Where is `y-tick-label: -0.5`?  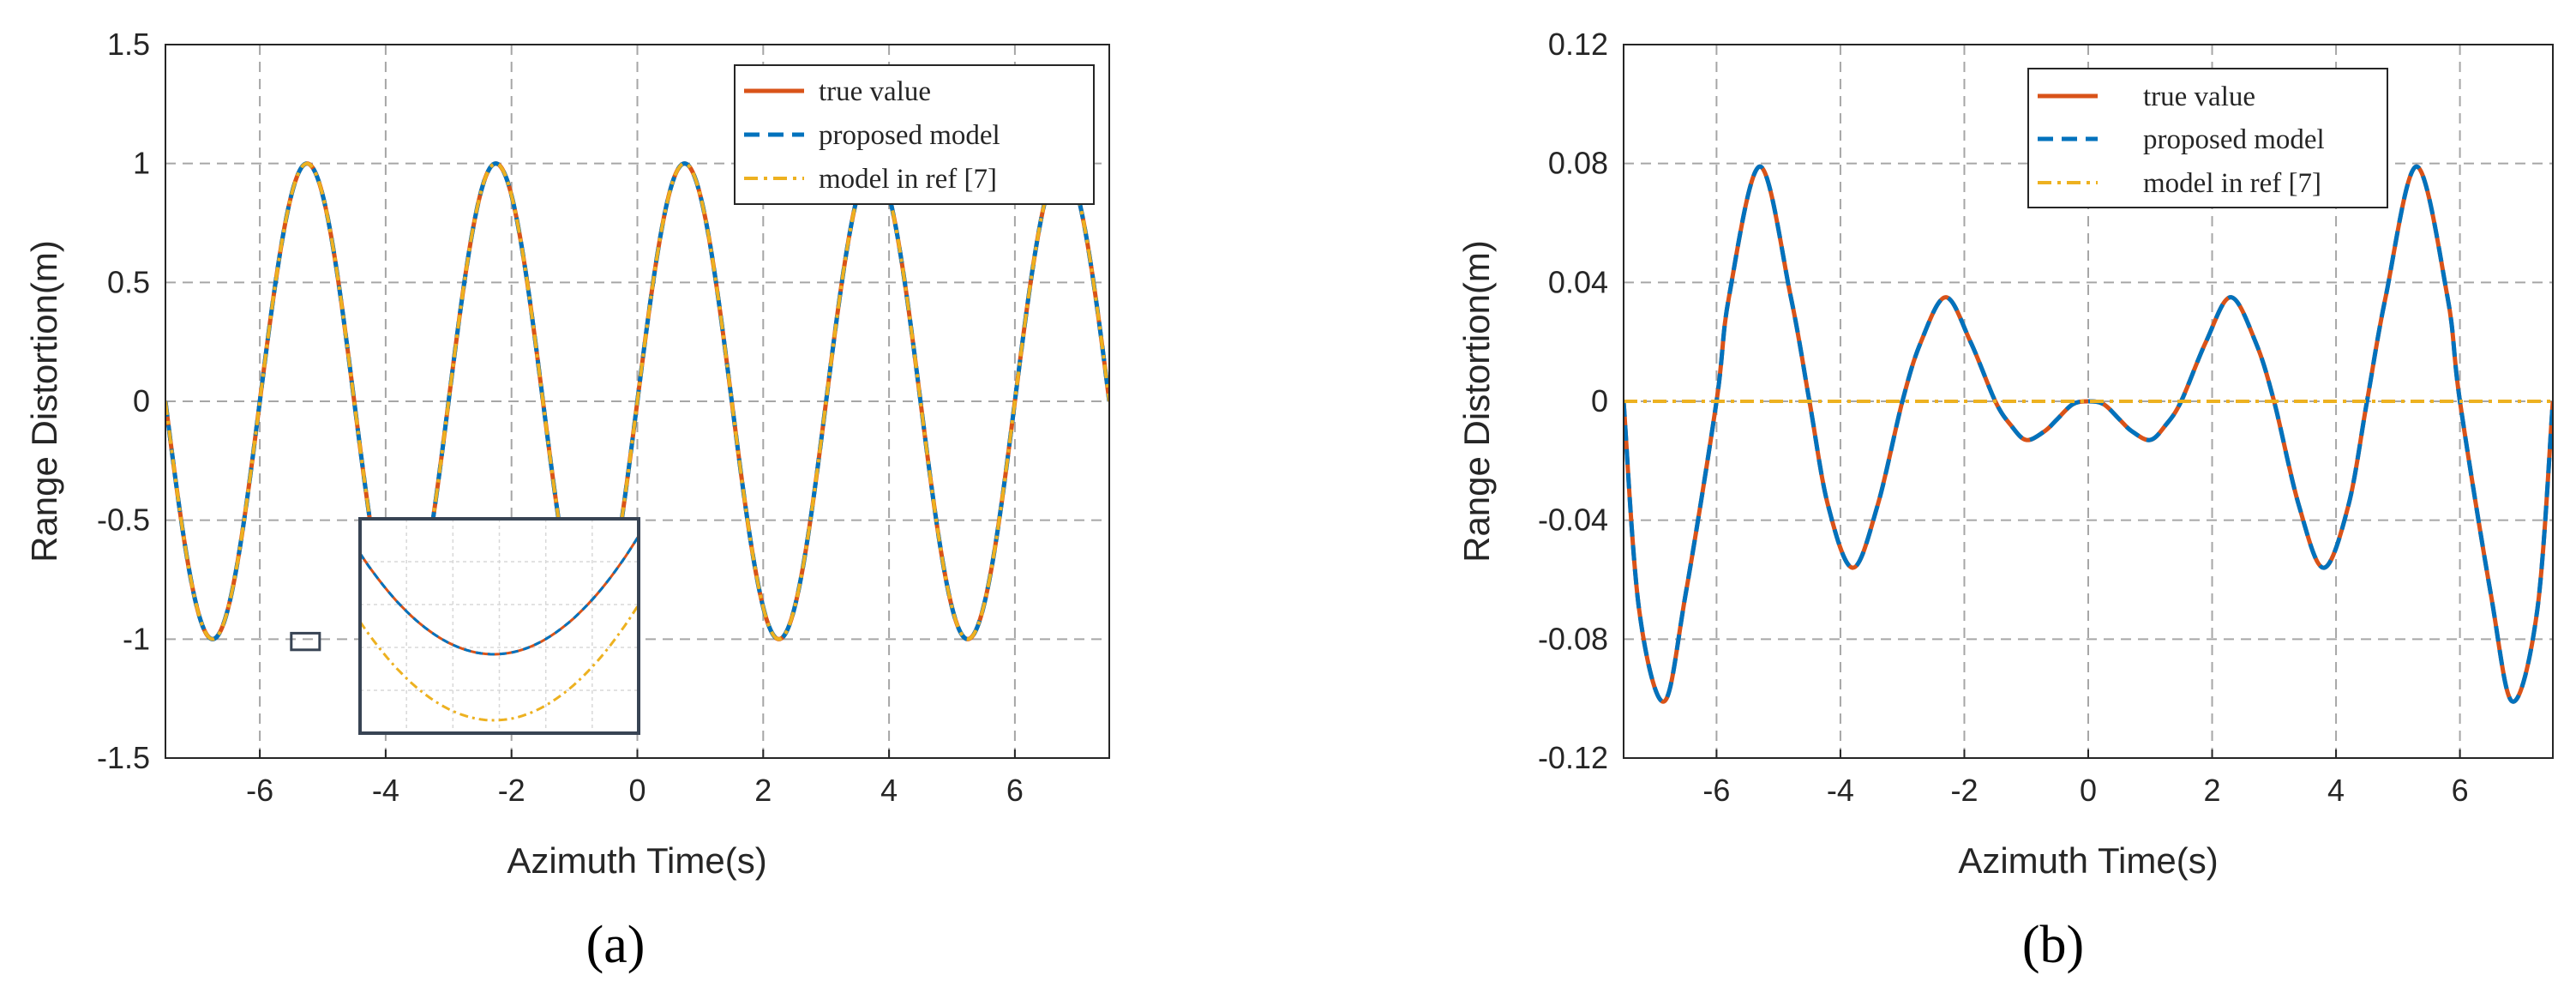 y-tick-label: -0.5 is located at coordinates (123, 520).